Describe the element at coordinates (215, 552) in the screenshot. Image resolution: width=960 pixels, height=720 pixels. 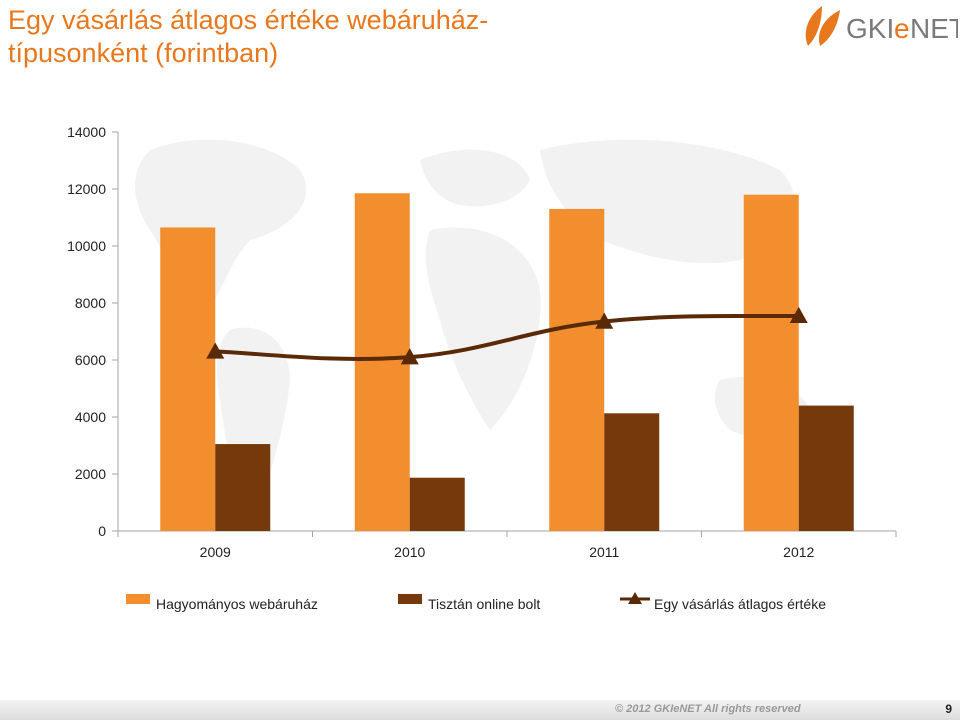
I see `x-tick-label: 2009` at that location.